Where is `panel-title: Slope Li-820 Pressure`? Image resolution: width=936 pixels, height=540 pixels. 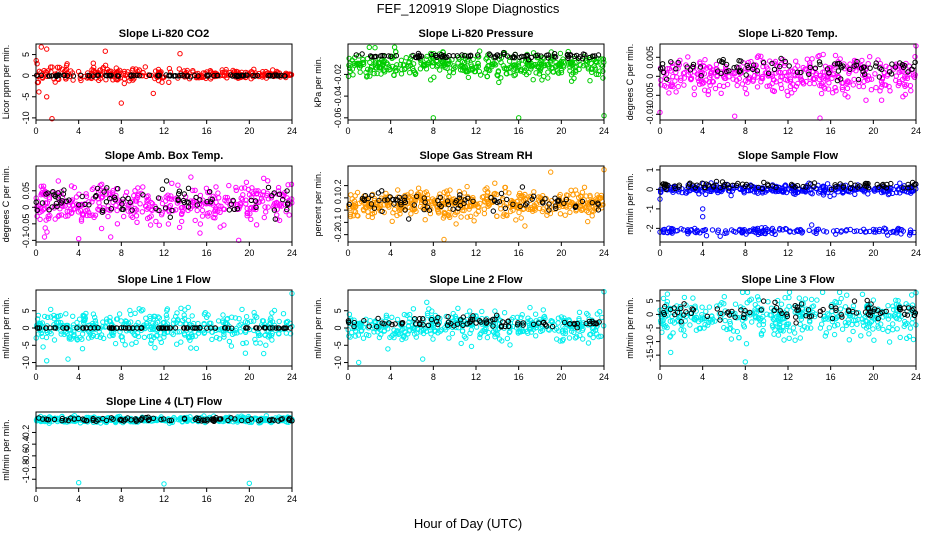
panel-title: Slope Li-820 Pressure is located at coordinates (476, 34).